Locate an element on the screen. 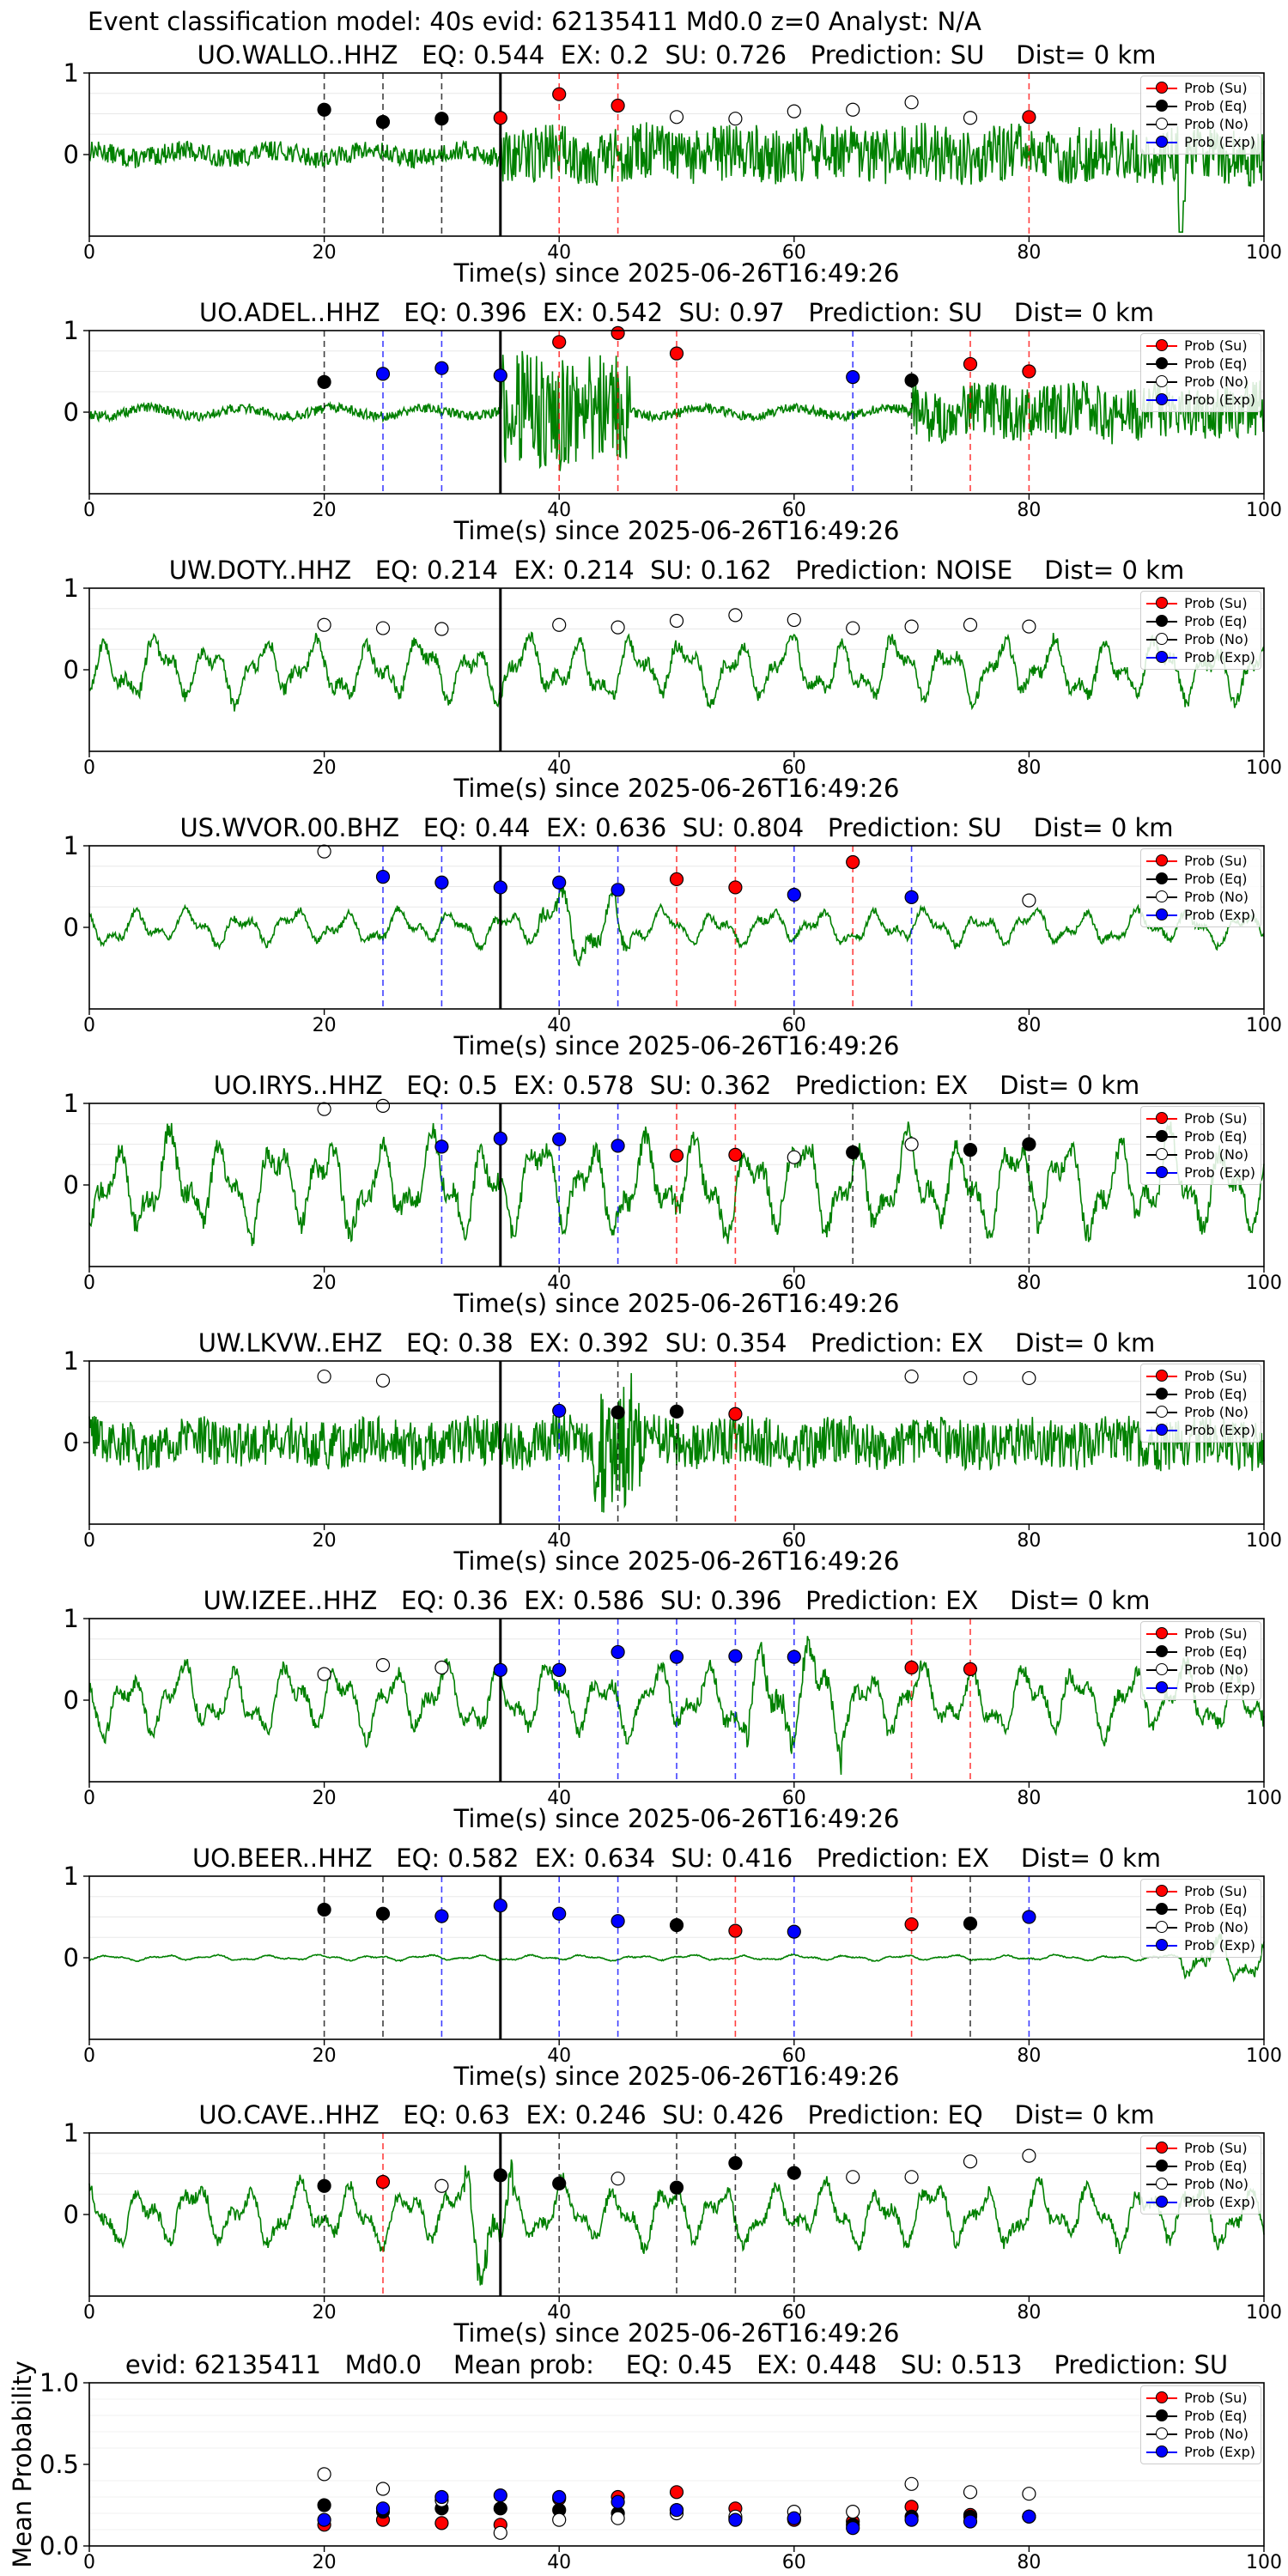 This screenshot has height=2576, width=1288. legend-item: Prob (Su) is located at coordinates (1200, 861).